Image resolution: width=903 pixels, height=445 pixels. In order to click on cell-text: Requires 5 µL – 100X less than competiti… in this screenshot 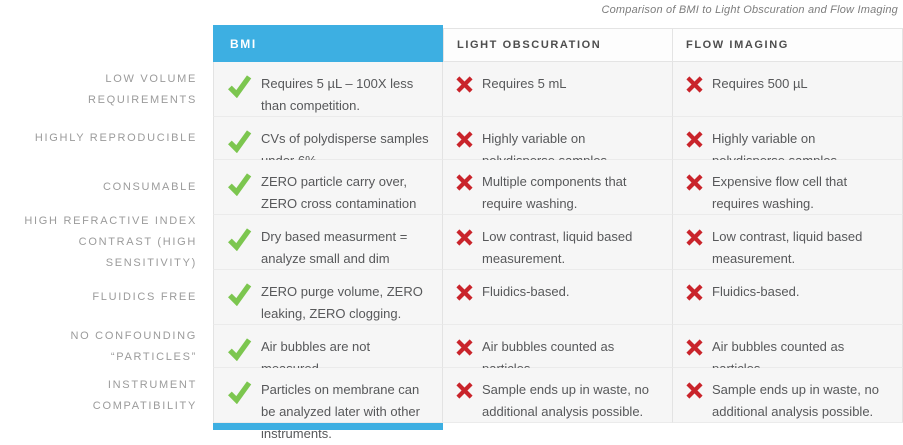, I will do `click(337, 95)`.